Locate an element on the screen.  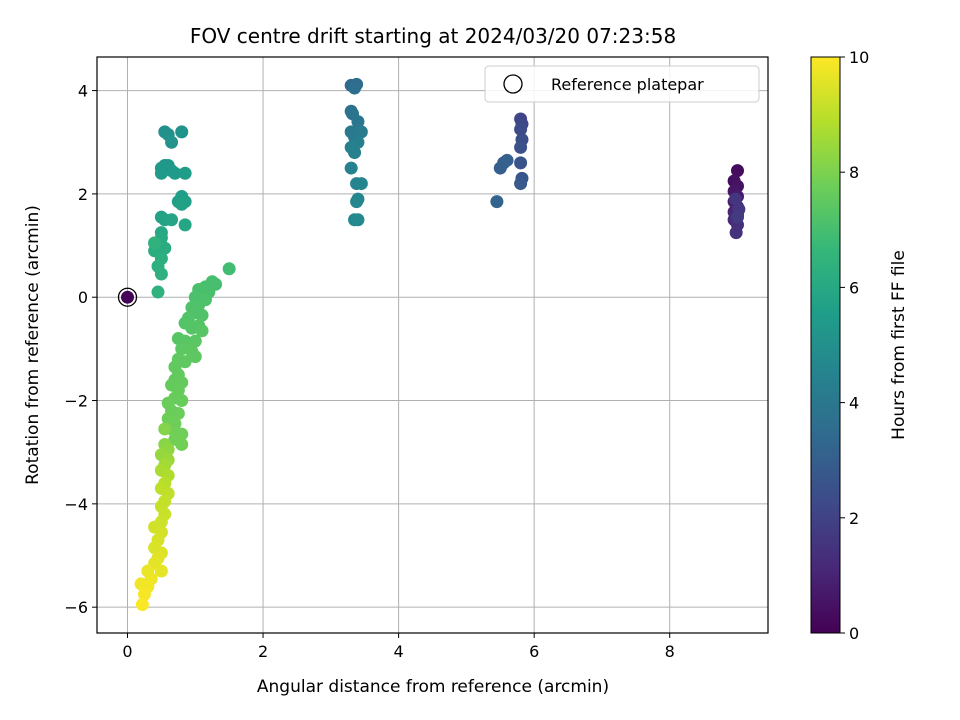
x-tick-label: 0 is located at coordinates (127, 651).